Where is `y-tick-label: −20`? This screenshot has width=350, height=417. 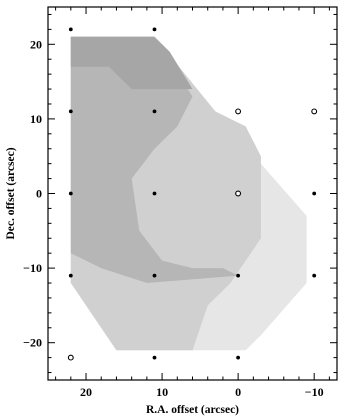 y-tick-label: −20 is located at coordinates (32, 343).